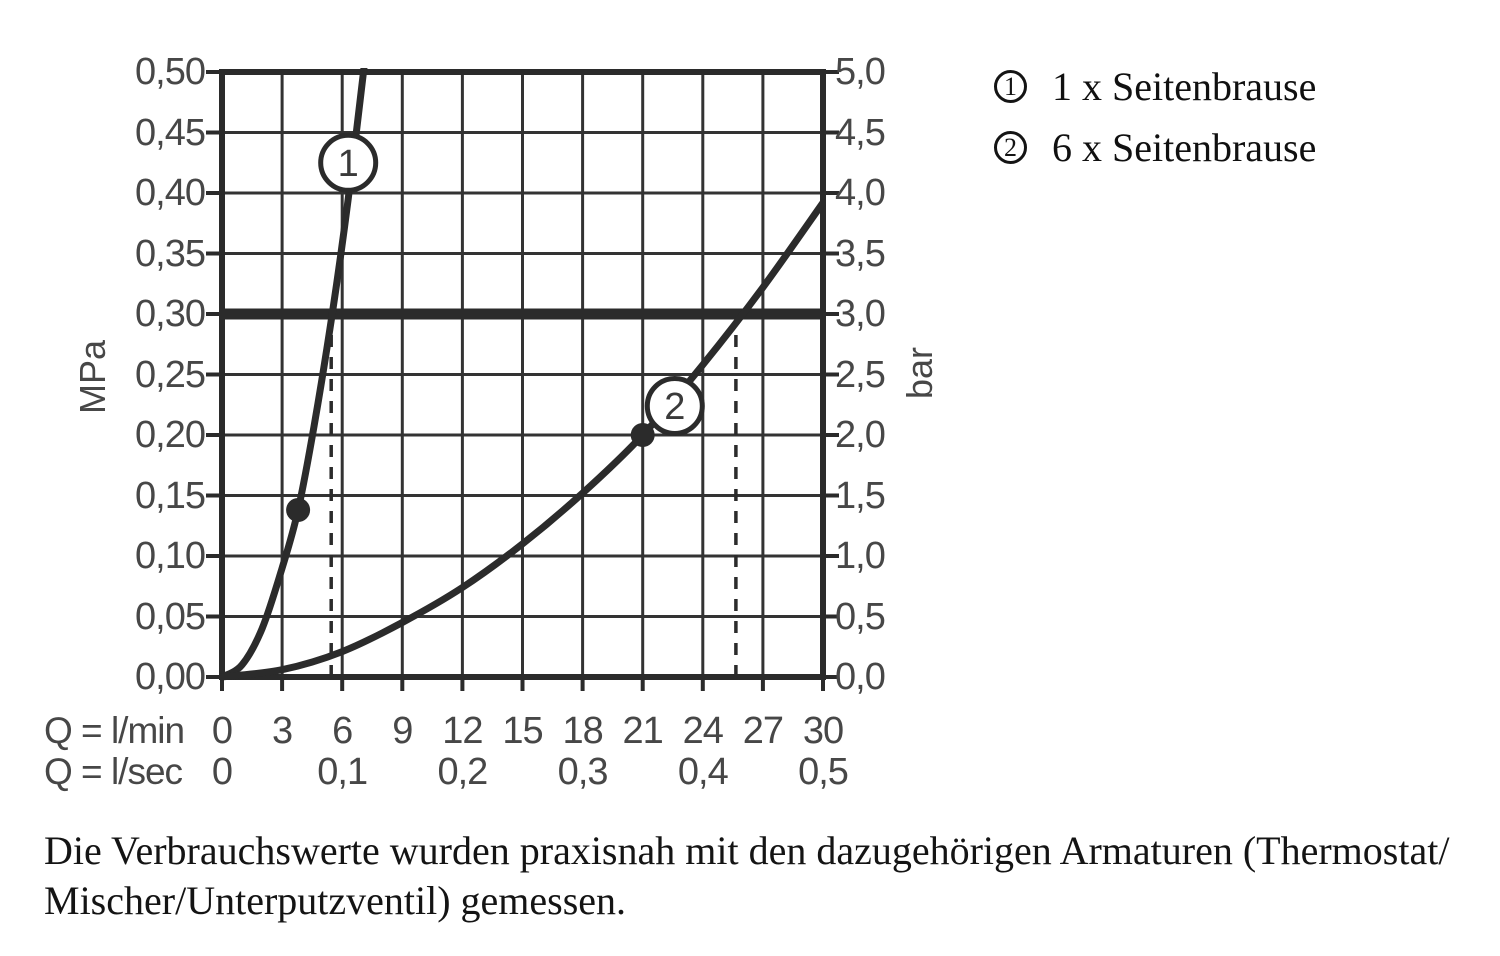 This screenshot has height=956, width=1500. Describe the element at coordinates (860, 677) in the screenshot. I see `right-axis-tick-label: 0,0` at that location.